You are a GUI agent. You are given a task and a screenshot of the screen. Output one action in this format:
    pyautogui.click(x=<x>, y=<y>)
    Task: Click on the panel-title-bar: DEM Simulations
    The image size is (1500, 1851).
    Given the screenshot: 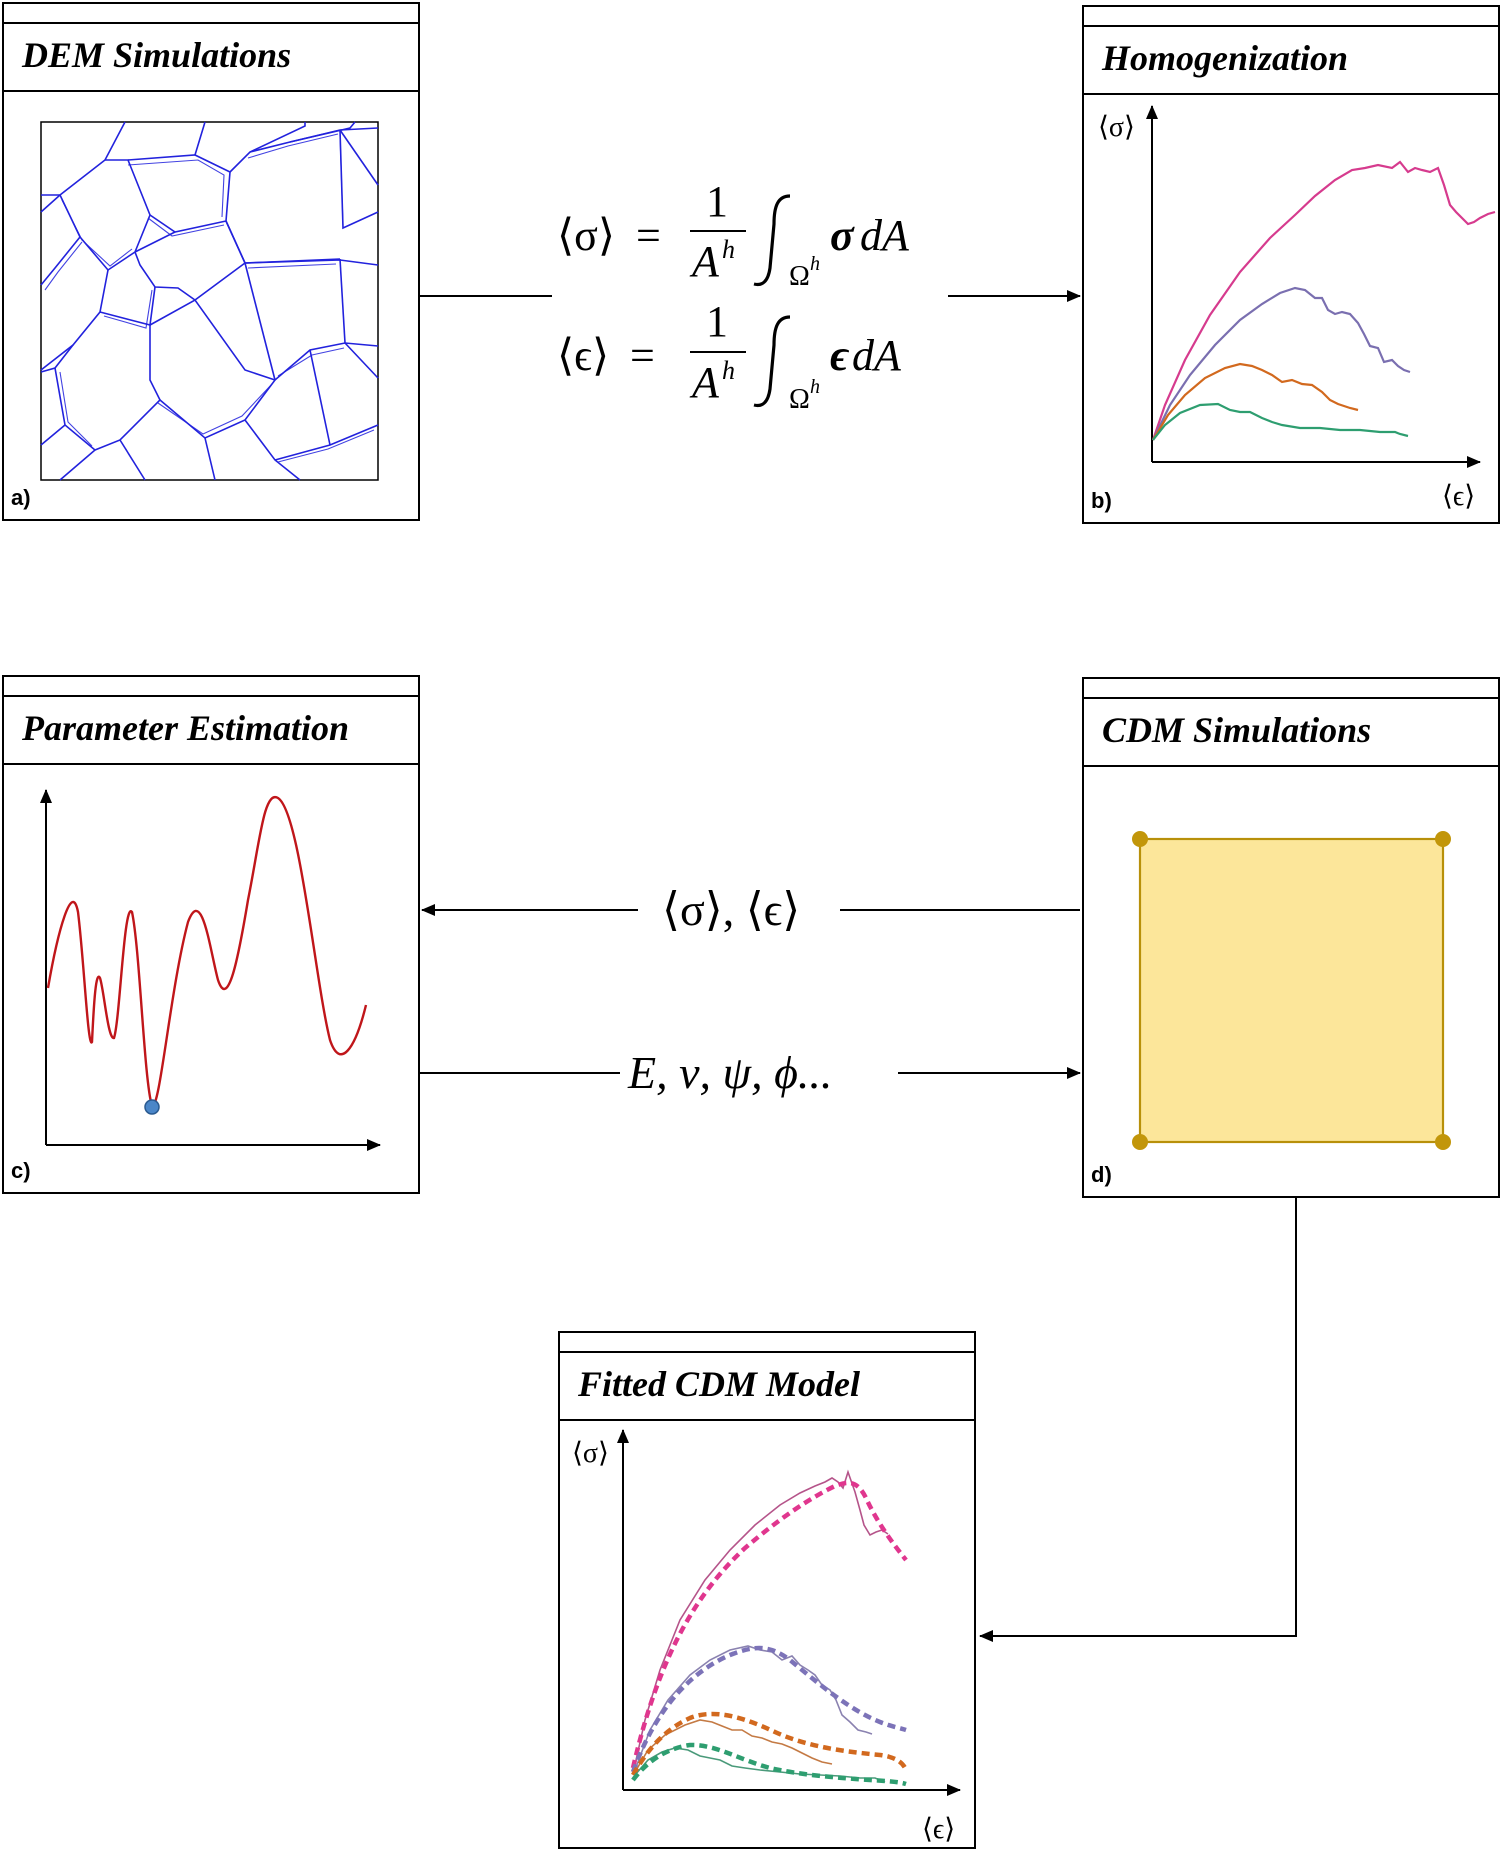 What is the action you would take?
    pyautogui.click(x=211, y=57)
    